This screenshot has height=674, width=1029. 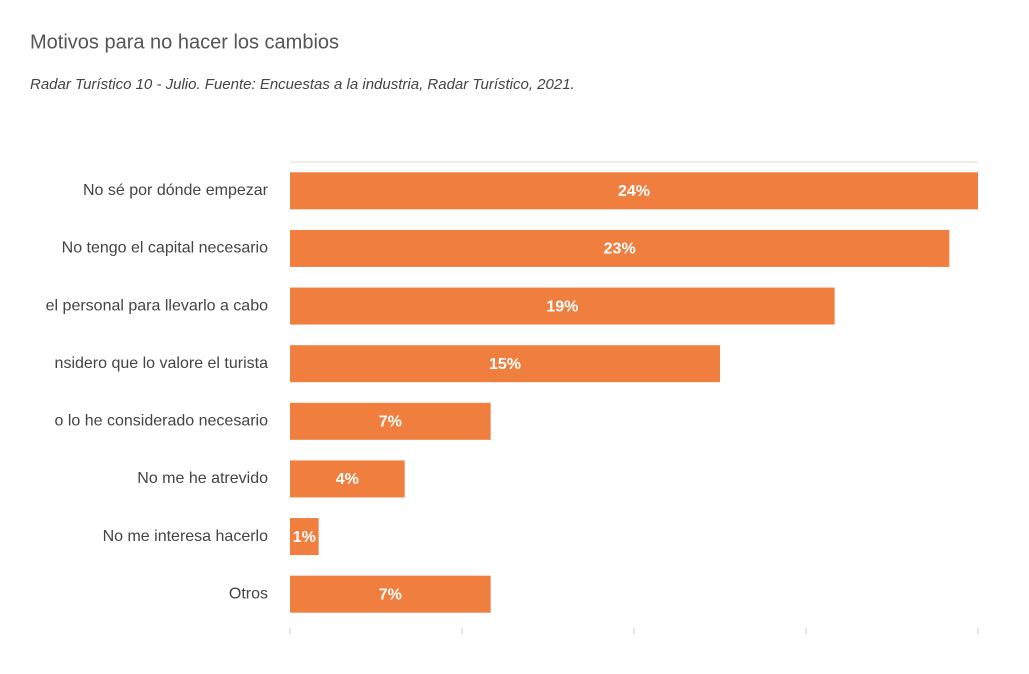 What do you see at coordinates (165, 248) in the screenshot?
I see `category-label: No tengo el capital necesario` at bounding box center [165, 248].